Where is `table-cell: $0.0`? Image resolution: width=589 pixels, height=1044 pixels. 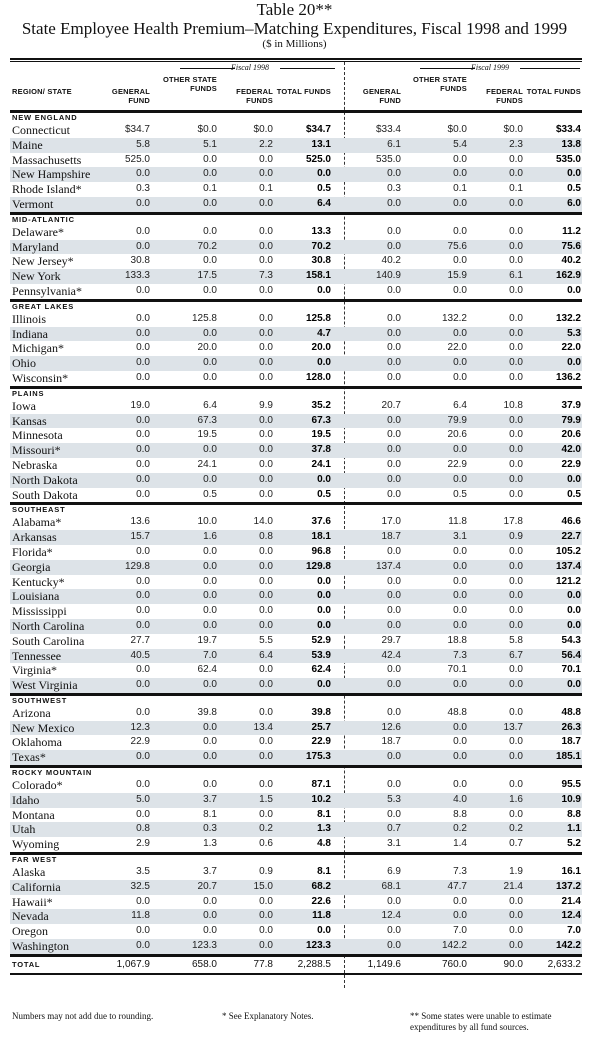
table-cell: $0.0 is located at coordinates (457, 129).